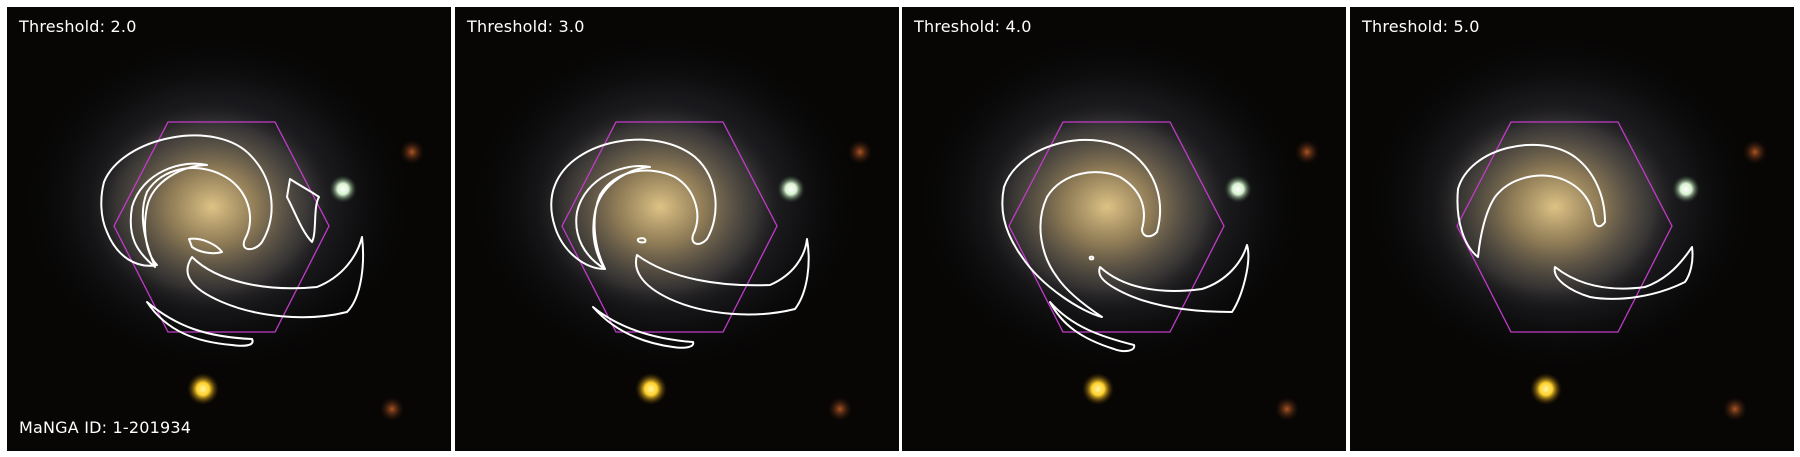 This screenshot has width=1800, height=457. I want to click on threshold-label: Threshold: 4.0, so click(973, 26).